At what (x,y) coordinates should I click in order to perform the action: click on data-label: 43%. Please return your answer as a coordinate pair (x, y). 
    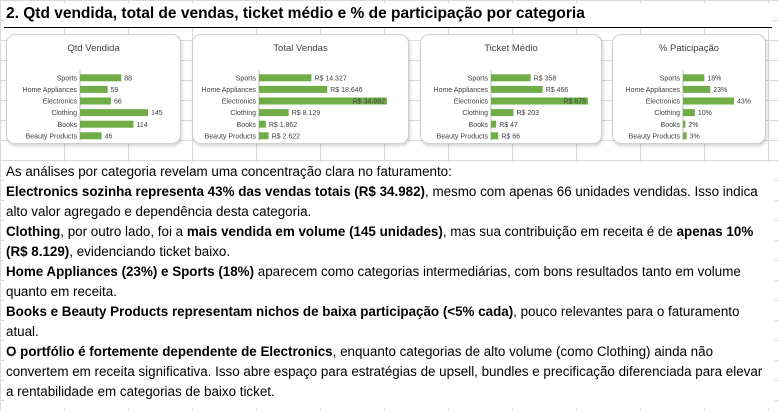
    Looking at the image, I should click on (744, 102).